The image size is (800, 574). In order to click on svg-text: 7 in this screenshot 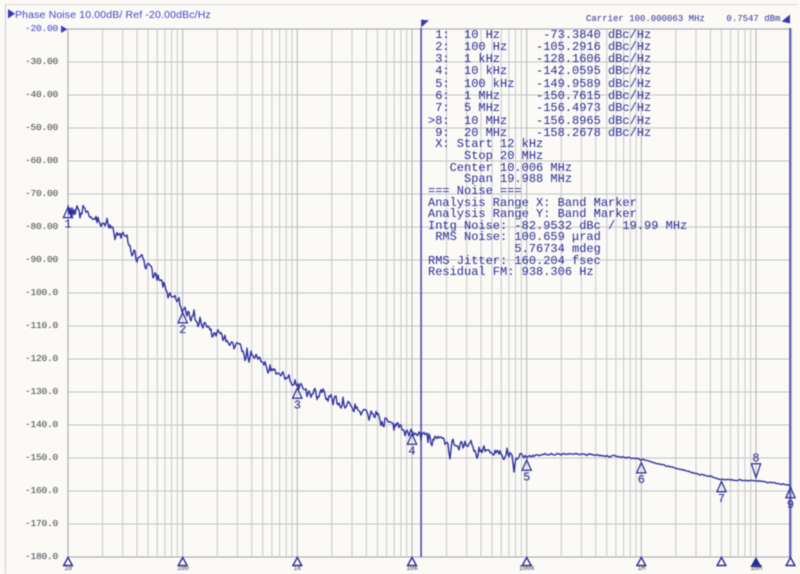, I will do `click(721, 499)`.